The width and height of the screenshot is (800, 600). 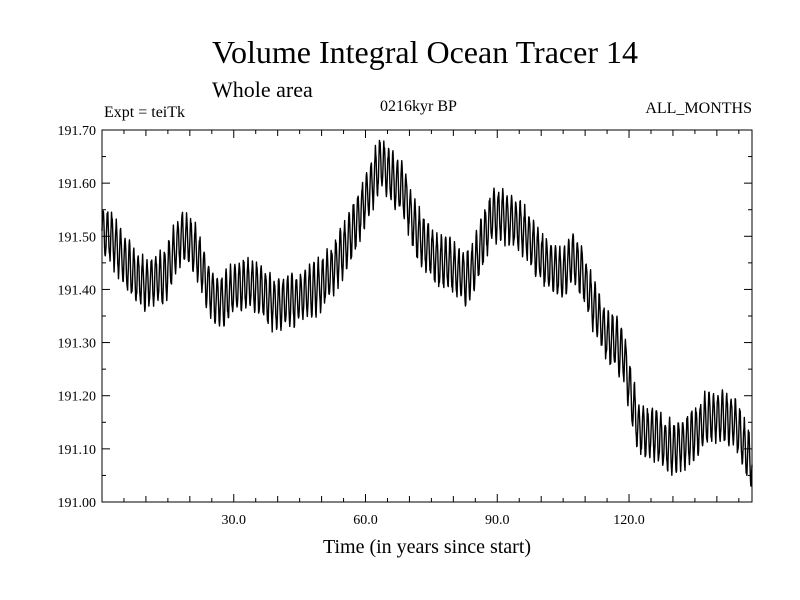 I want to click on y-tick-label: 191.50, so click(x=77, y=237).